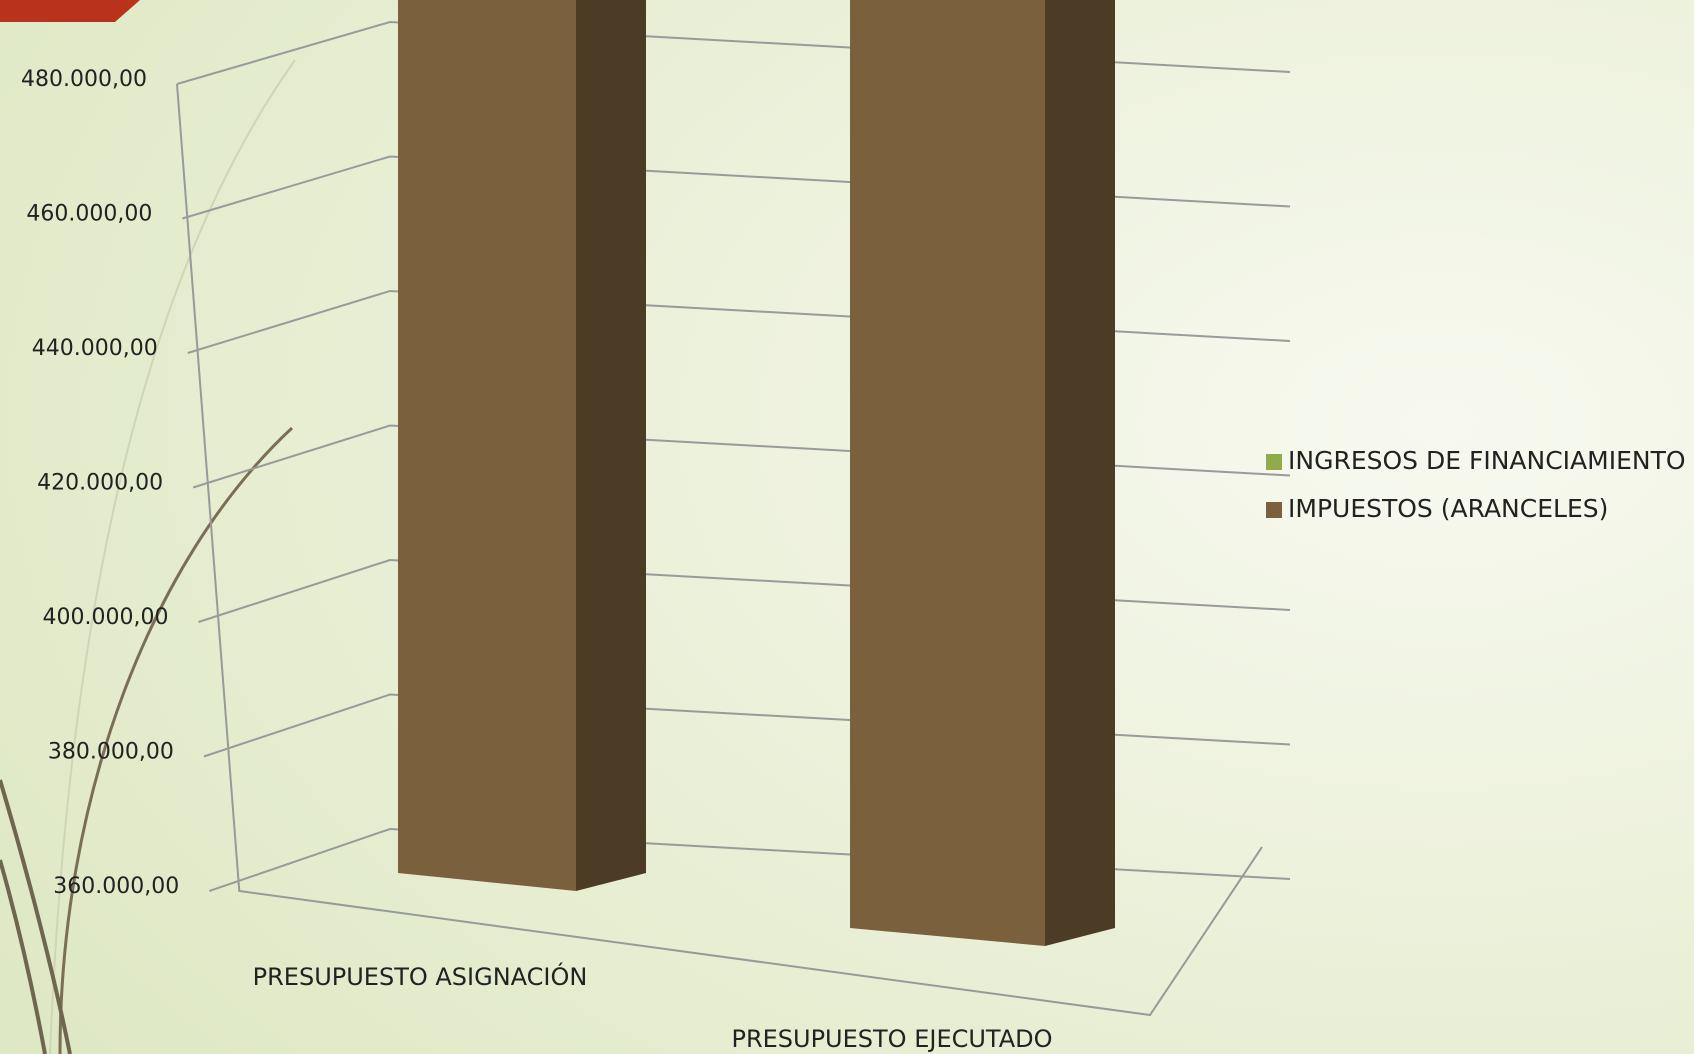 This screenshot has height=1054, width=1694. Describe the element at coordinates (84, 79) in the screenshot. I see `y-tick-label: 480.000,00` at that location.